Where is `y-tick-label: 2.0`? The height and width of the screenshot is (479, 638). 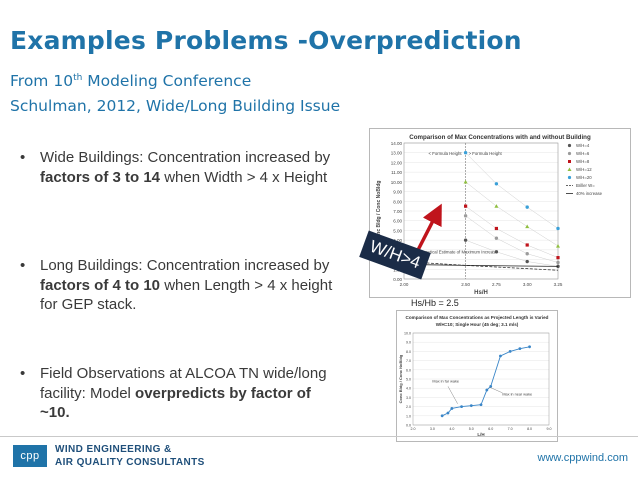 y-tick-label: 2.0 is located at coordinates (408, 407).